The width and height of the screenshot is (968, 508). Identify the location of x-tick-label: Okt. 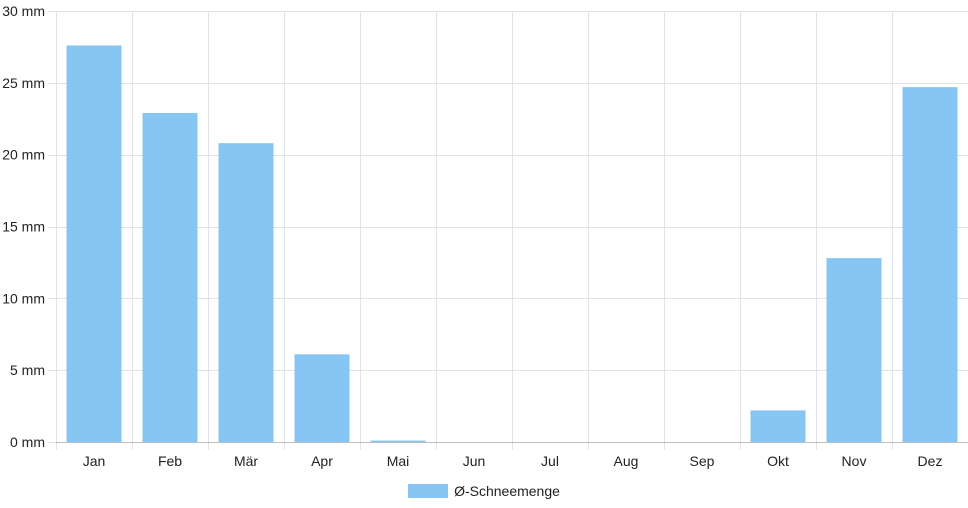
(778, 461).